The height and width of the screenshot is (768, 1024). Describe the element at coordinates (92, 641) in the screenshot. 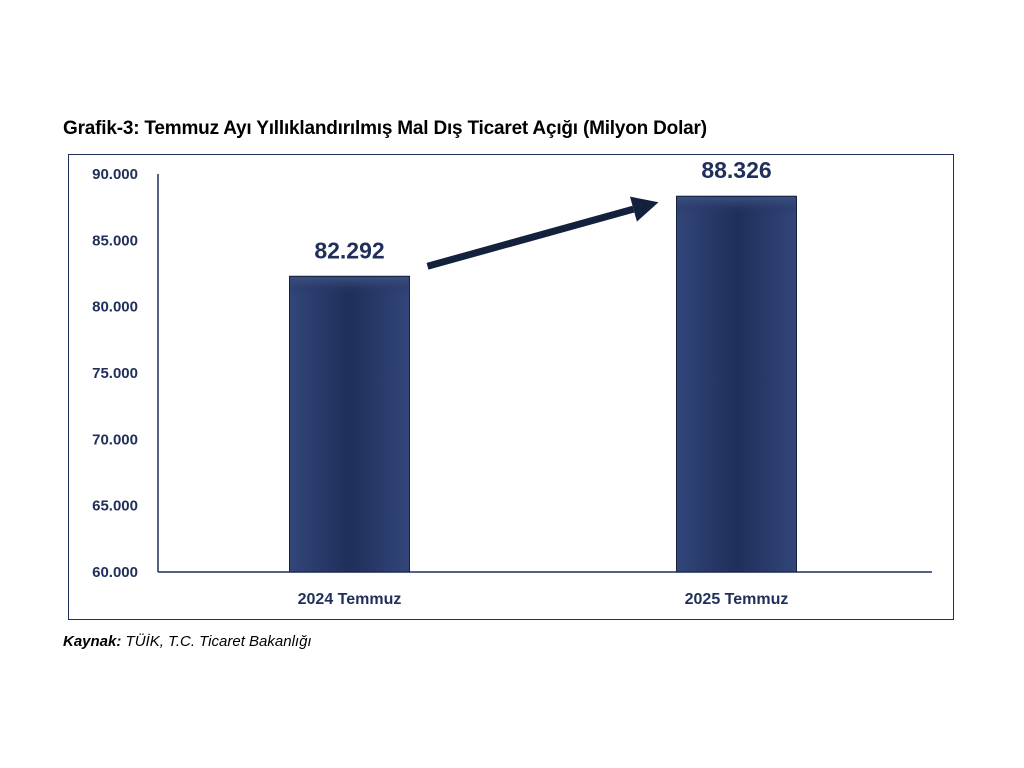

I see `source-label: Kaynak:` at that location.